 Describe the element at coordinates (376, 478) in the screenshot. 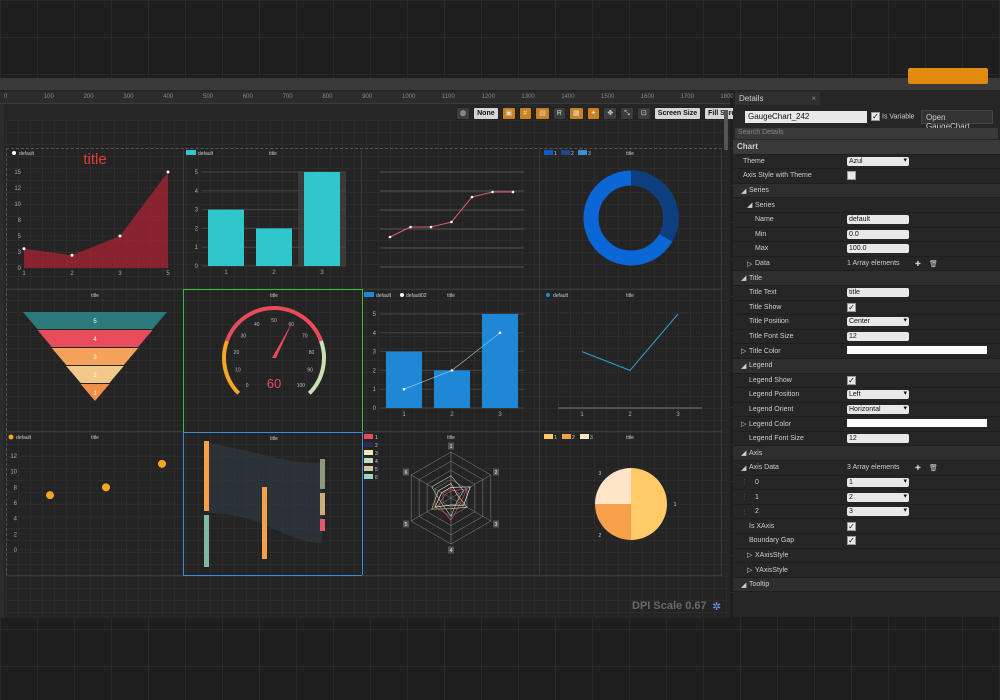

I see `legend-label: 6` at that location.